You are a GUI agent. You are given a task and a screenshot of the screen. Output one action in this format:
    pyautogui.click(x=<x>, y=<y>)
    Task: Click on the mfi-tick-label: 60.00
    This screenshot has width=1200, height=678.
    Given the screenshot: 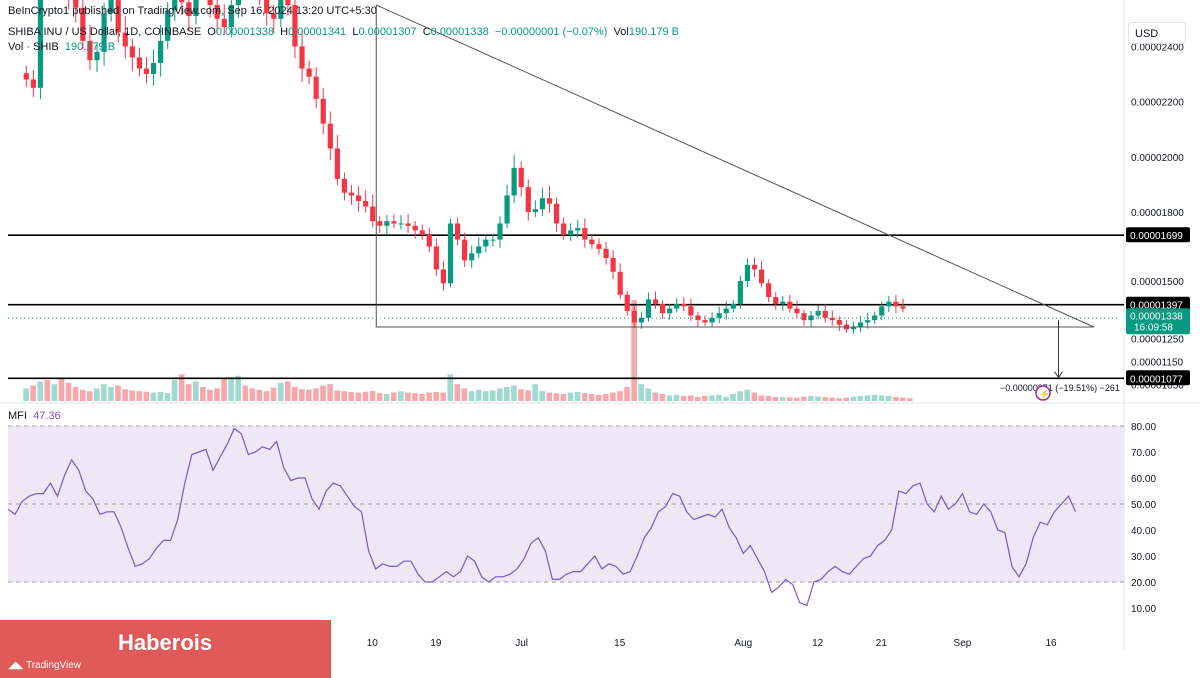 What is the action you would take?
    pyautogui.click(x=1143, y=479)
    